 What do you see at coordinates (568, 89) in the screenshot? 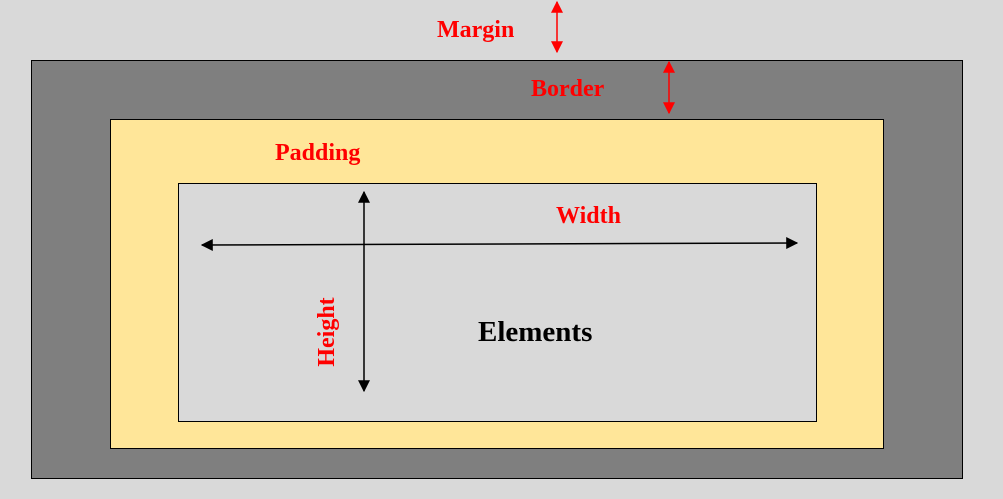
I see `border-label: Border` at bounding box center [568, 89].